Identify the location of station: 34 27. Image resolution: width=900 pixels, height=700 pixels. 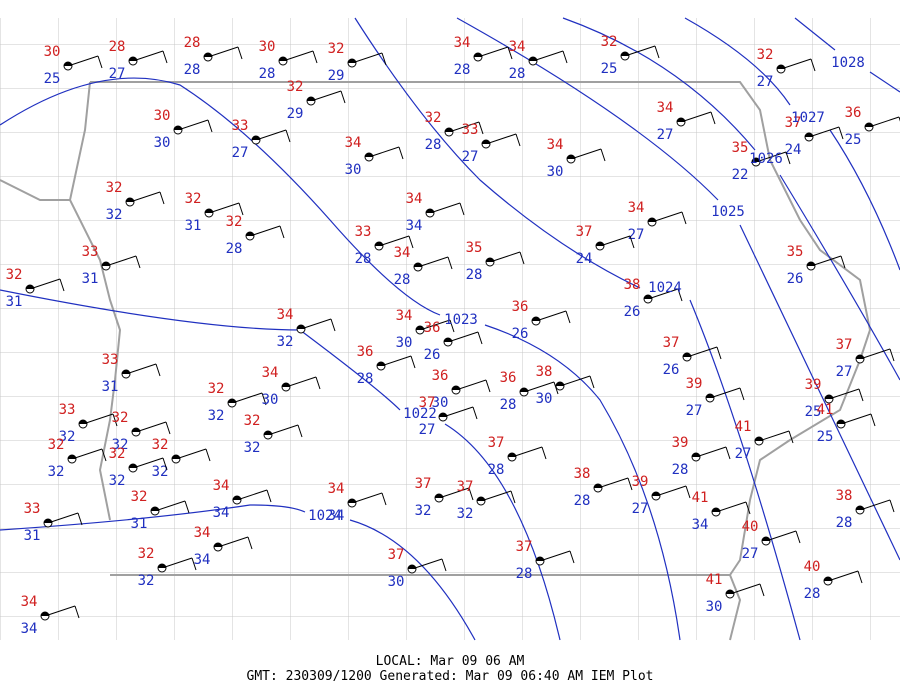
(657, 221).